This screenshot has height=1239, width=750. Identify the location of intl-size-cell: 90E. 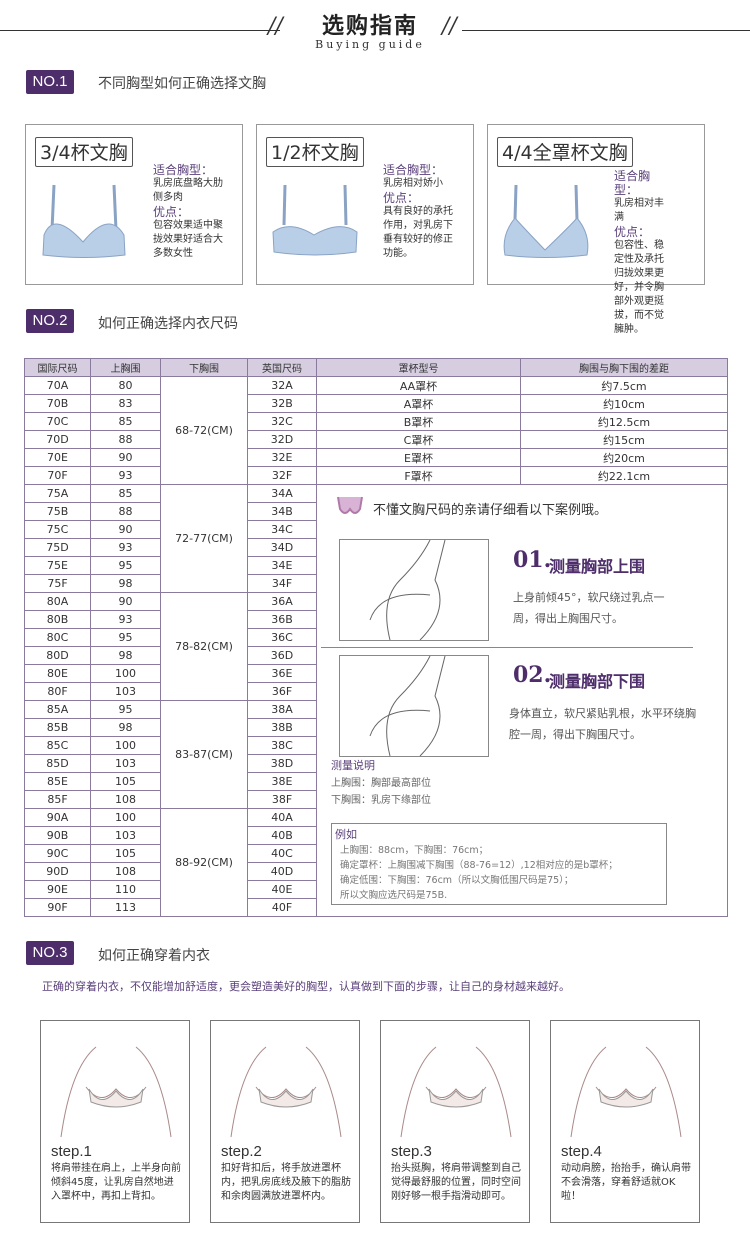
(57, 889).